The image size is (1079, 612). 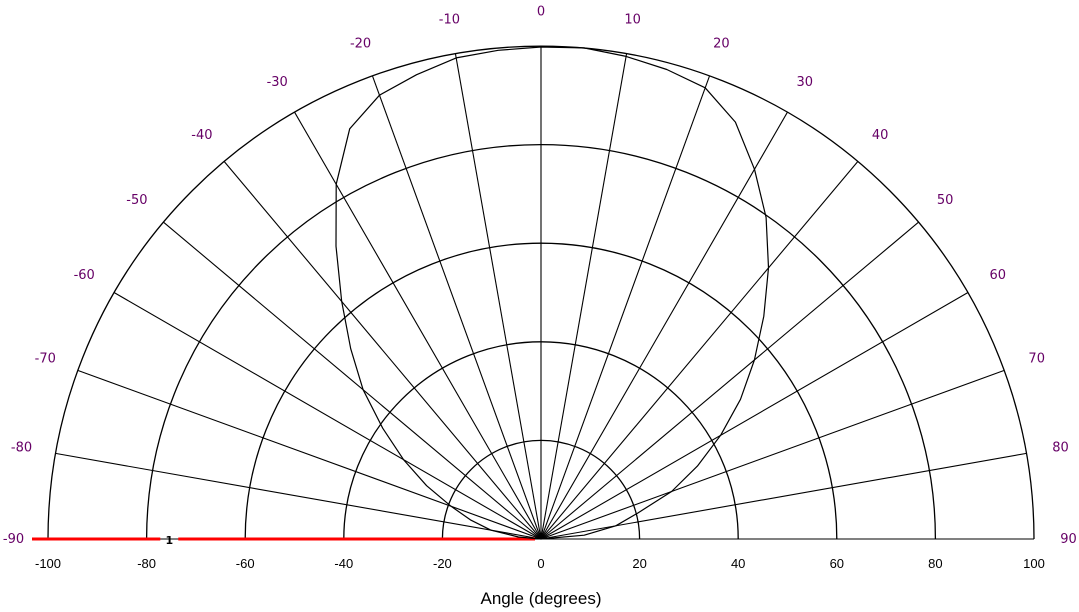 What do you see at coordinates (639, 563) in the screenshot?
I see `radial-tick-label: 20` at bounding box center [639, 563].